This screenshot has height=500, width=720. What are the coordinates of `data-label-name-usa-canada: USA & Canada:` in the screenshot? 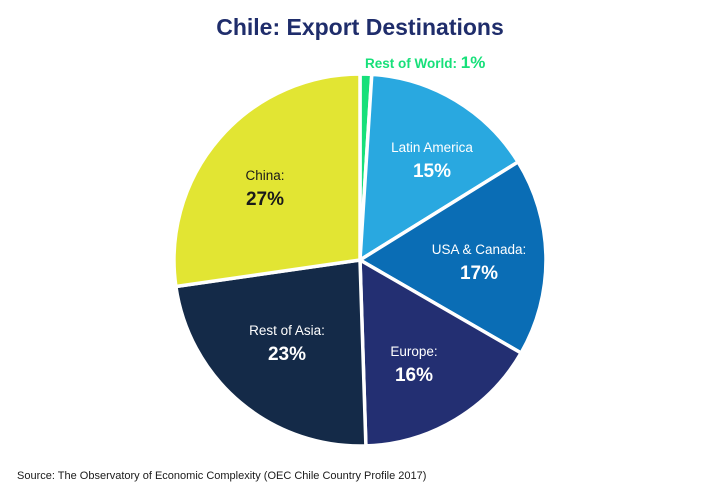 It's located at (479, 249).